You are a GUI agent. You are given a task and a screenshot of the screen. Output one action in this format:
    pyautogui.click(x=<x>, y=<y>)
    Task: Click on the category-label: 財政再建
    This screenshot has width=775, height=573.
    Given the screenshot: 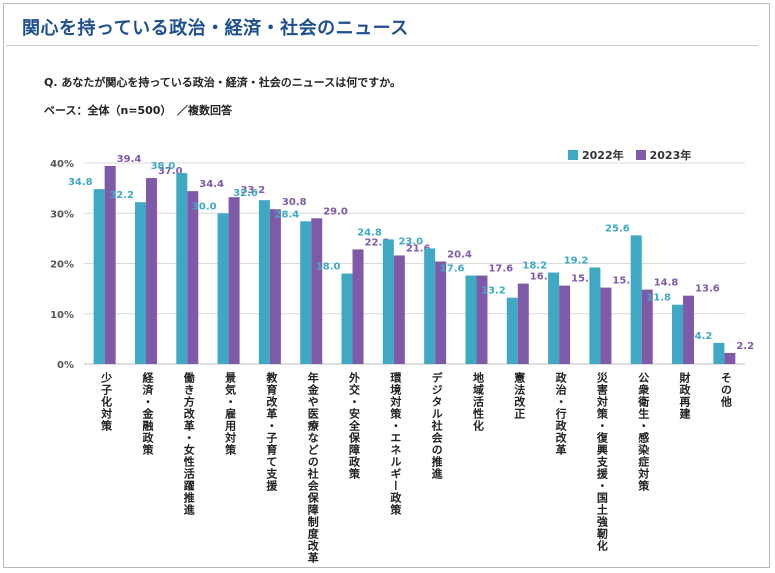 What is the action you would take?
    pyautogui.click(x=685, y=396)
    